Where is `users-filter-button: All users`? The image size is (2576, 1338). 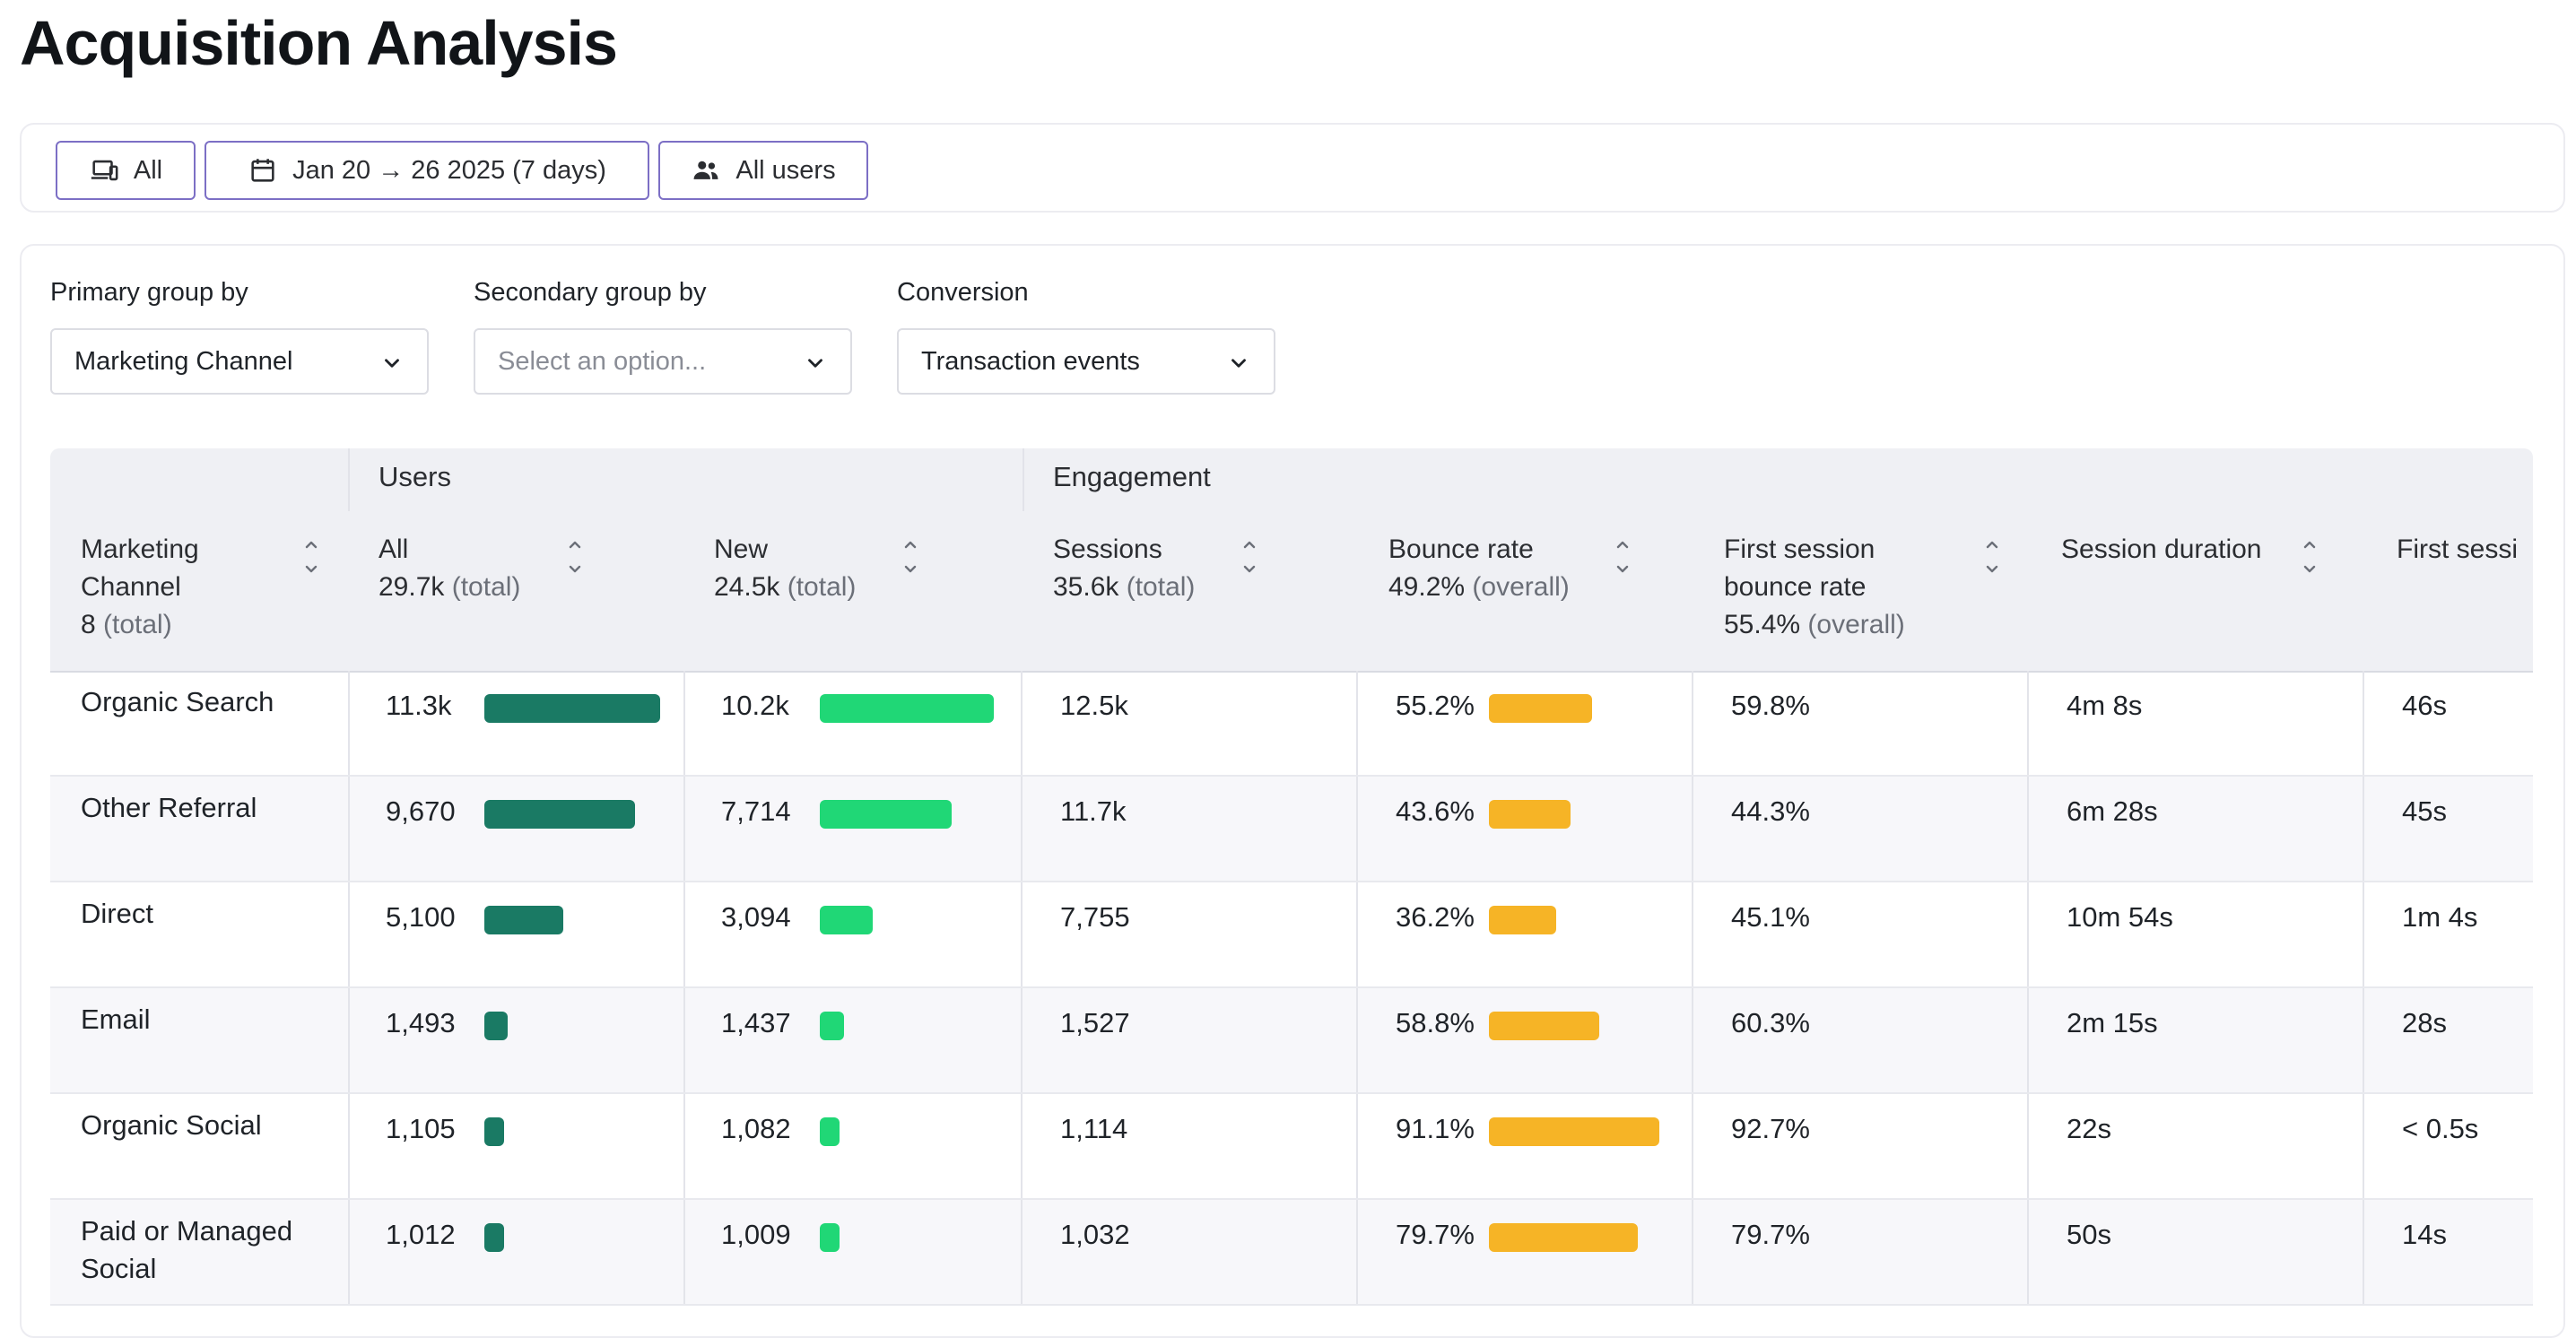 users-filter-button: All users is located at coordinates (763, 171).